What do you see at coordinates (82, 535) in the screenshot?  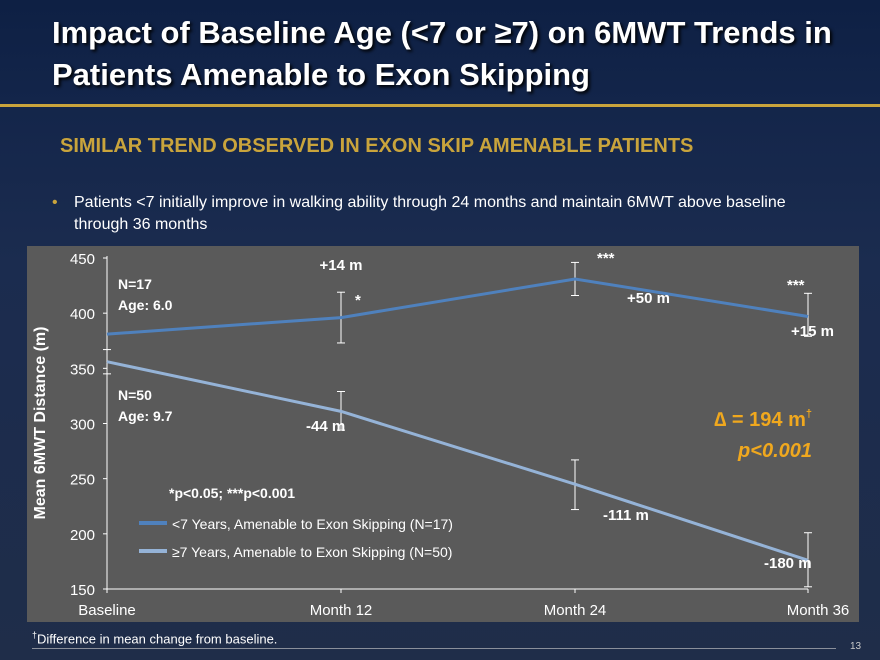 I see `y-tick-label: 200` at bounding box center [82, 535].